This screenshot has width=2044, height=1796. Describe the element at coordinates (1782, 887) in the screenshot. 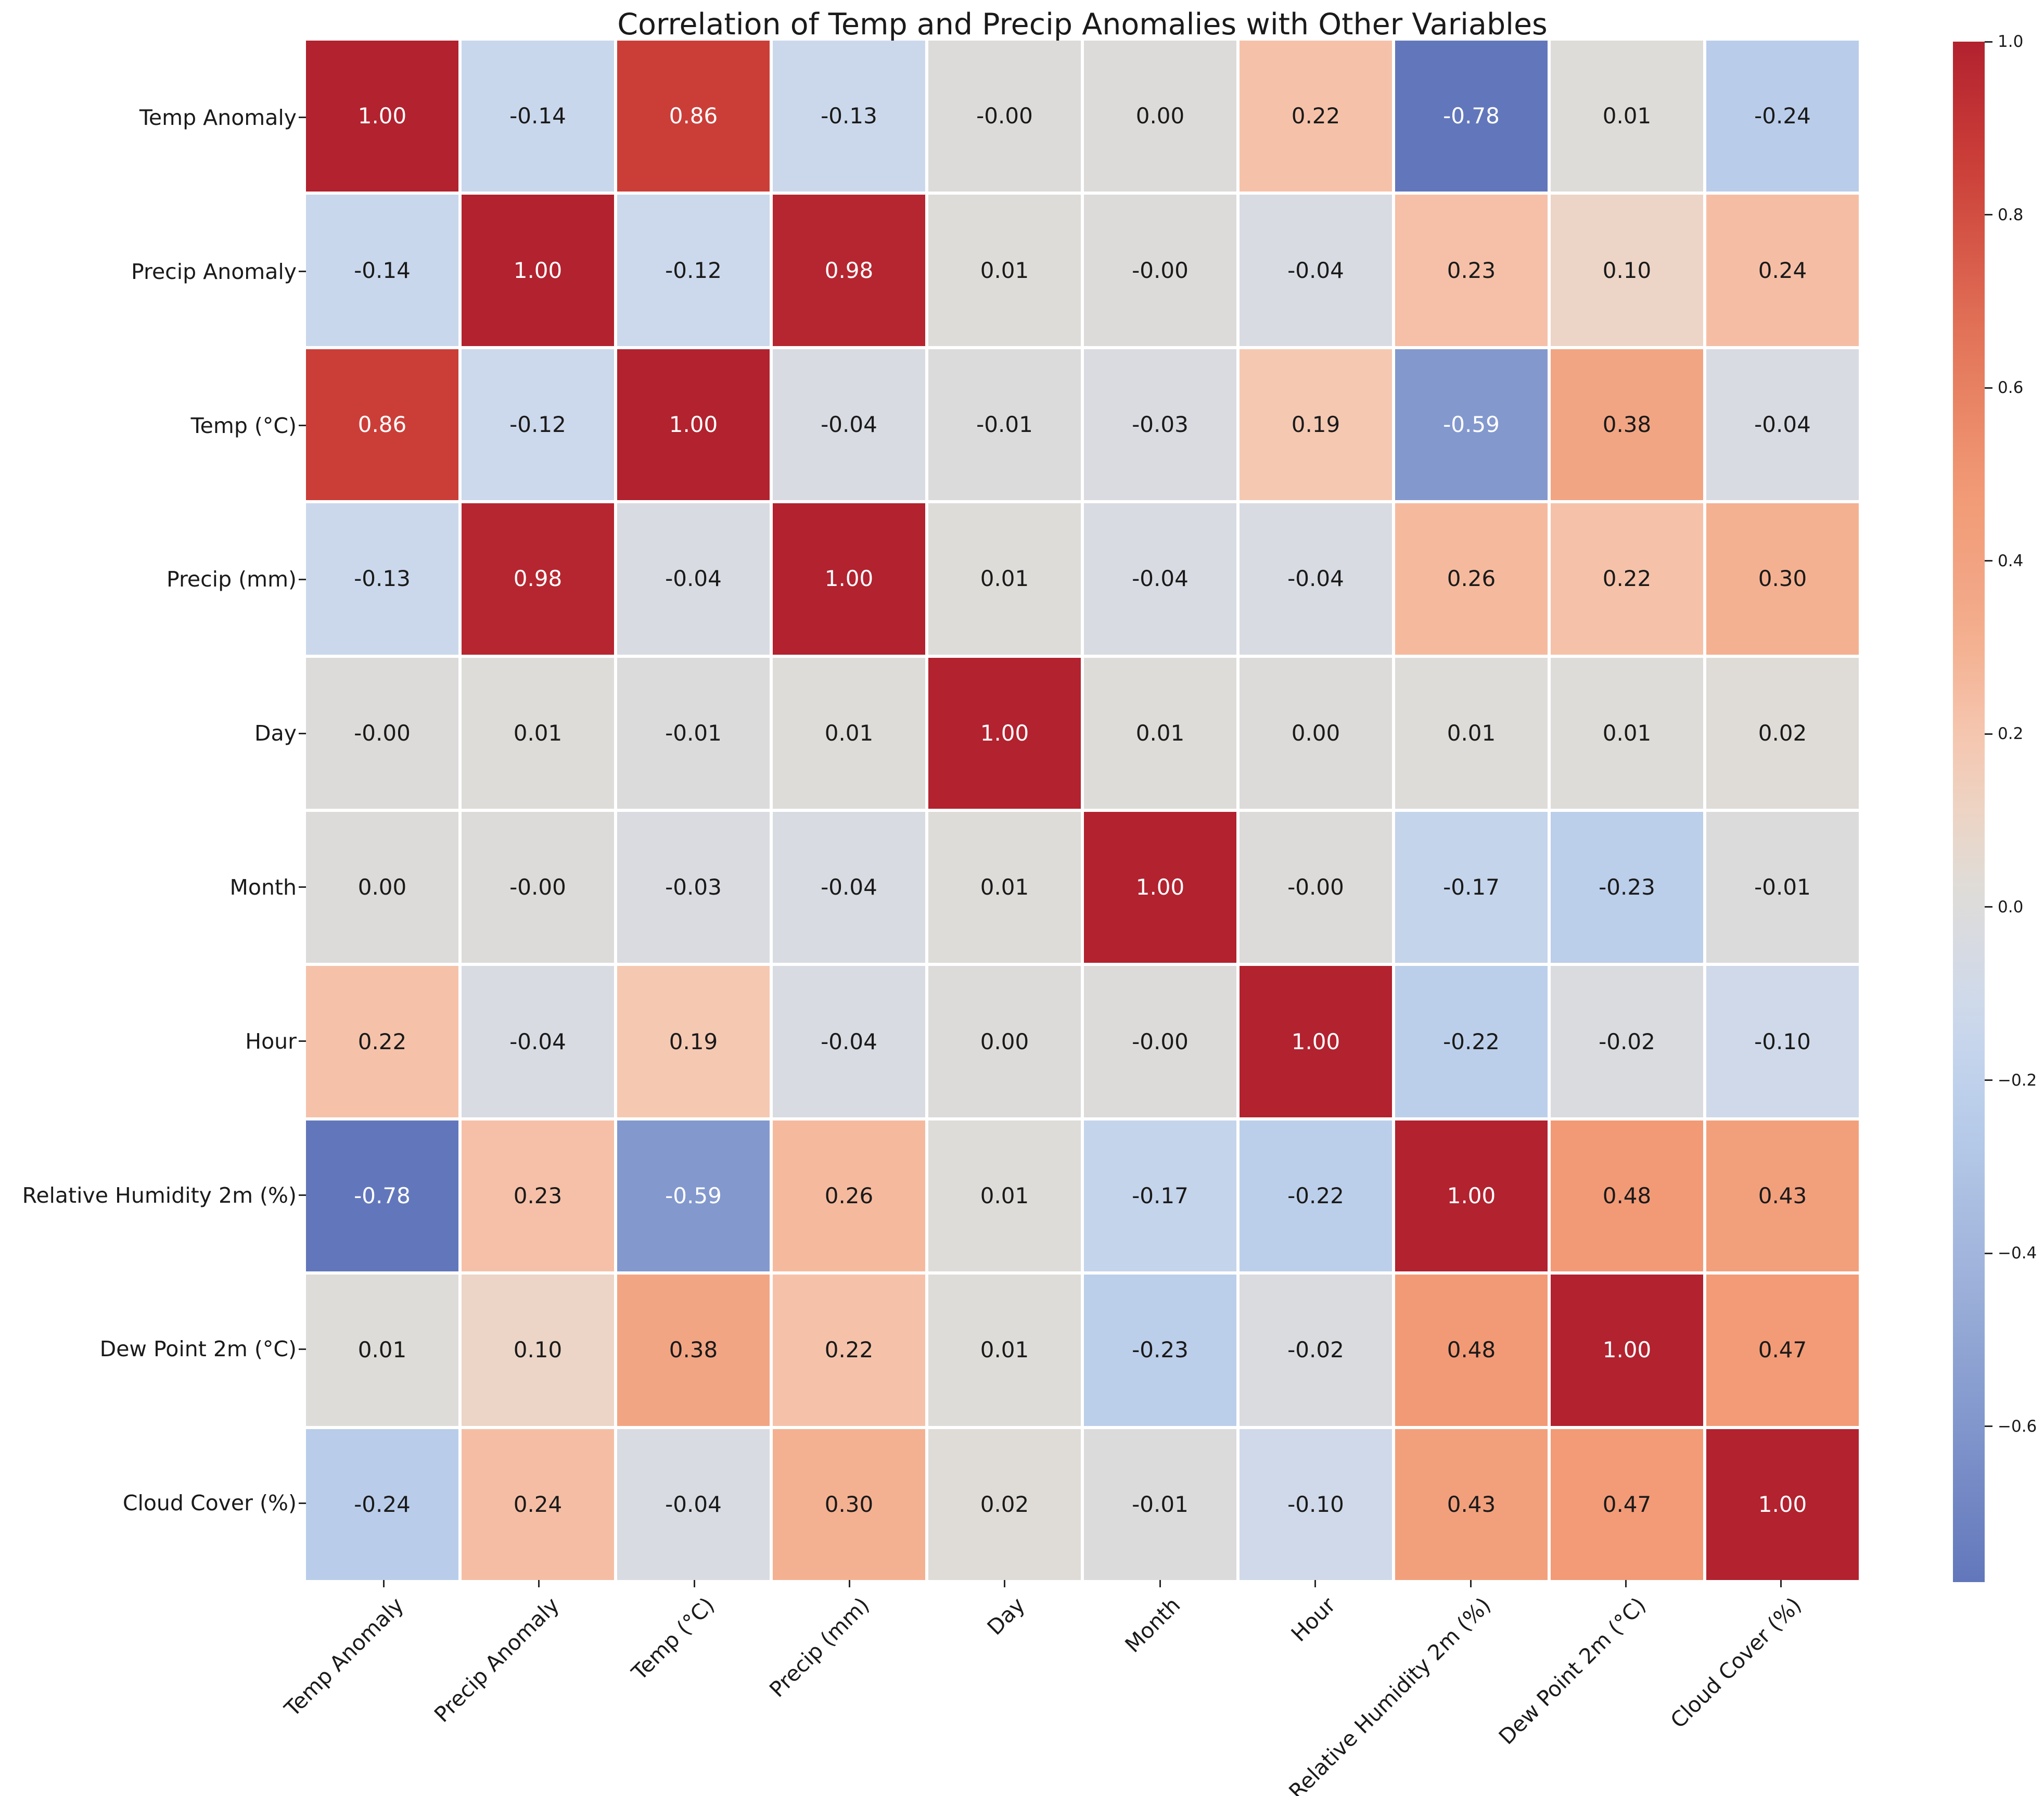

I see `heatmap-cell: -0.01` at that location.